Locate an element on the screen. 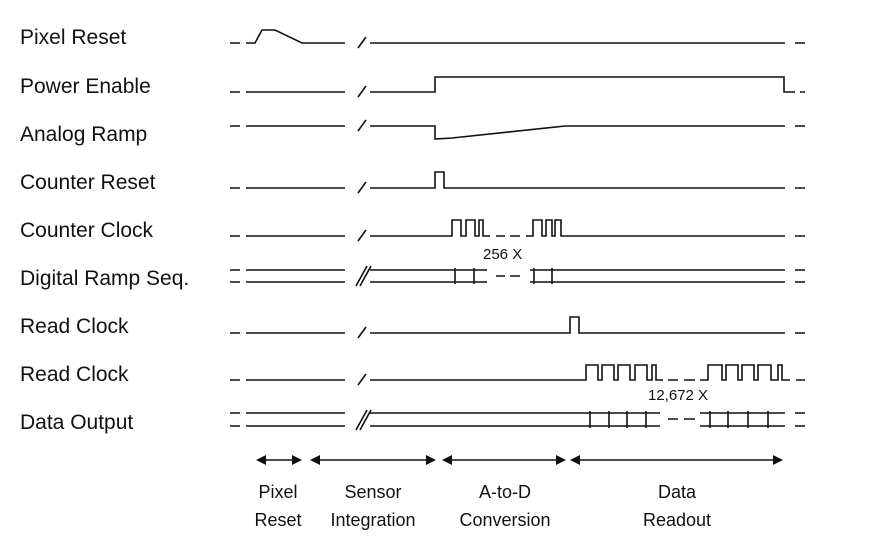  signal-label-read-clock-2: Read Clock is located at coordinates (74, 374).